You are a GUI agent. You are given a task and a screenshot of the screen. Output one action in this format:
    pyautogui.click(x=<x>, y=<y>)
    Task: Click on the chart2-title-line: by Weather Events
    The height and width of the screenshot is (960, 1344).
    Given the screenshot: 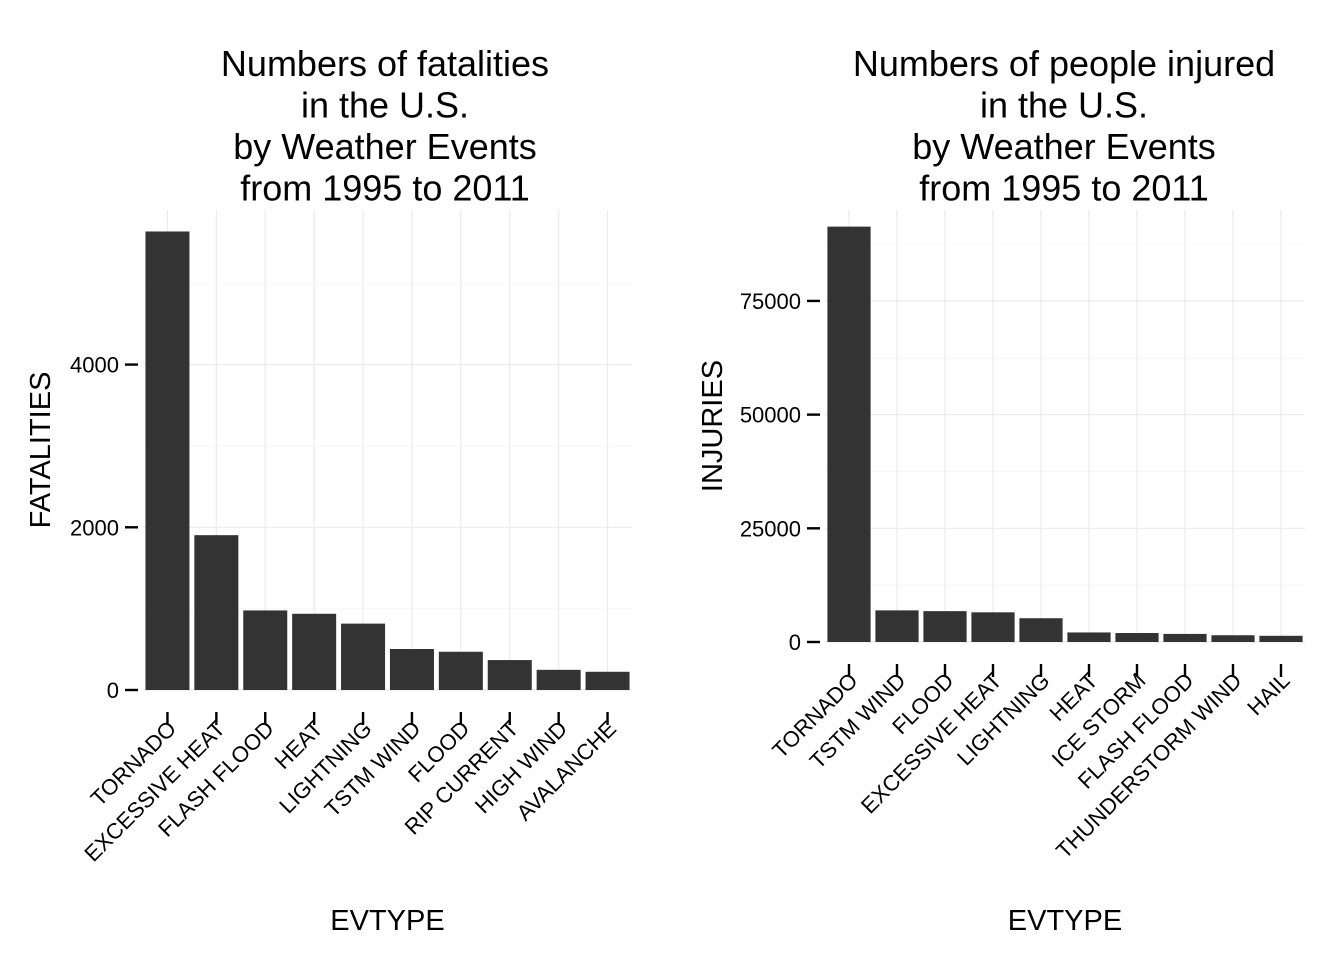 What is the action you would take?
    pyautogui.click(x=1064, y=146)
    